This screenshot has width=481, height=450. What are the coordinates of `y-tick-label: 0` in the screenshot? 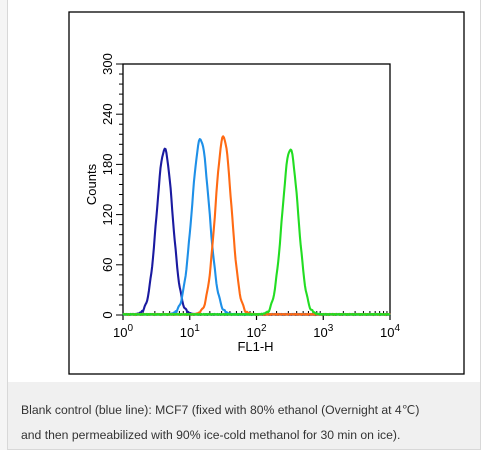 It's located at (107, 314).